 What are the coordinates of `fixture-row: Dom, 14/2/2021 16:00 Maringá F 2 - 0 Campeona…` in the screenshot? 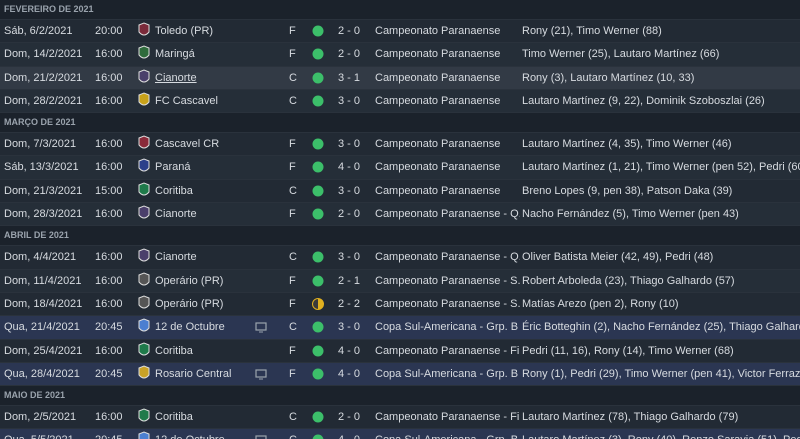 It's located at (400, 55).